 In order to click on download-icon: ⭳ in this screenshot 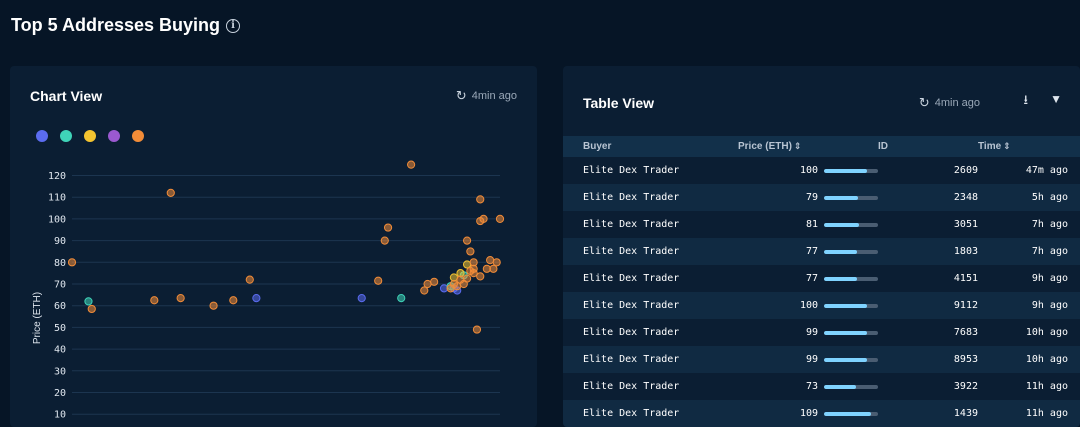, I will do `click(1025, 99)`.